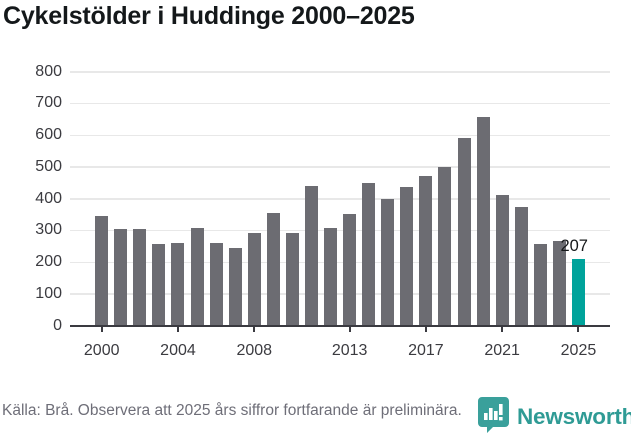  Describe the element at coordinates (331, 276) in the screenshot. I see `bar-2012` at that location.